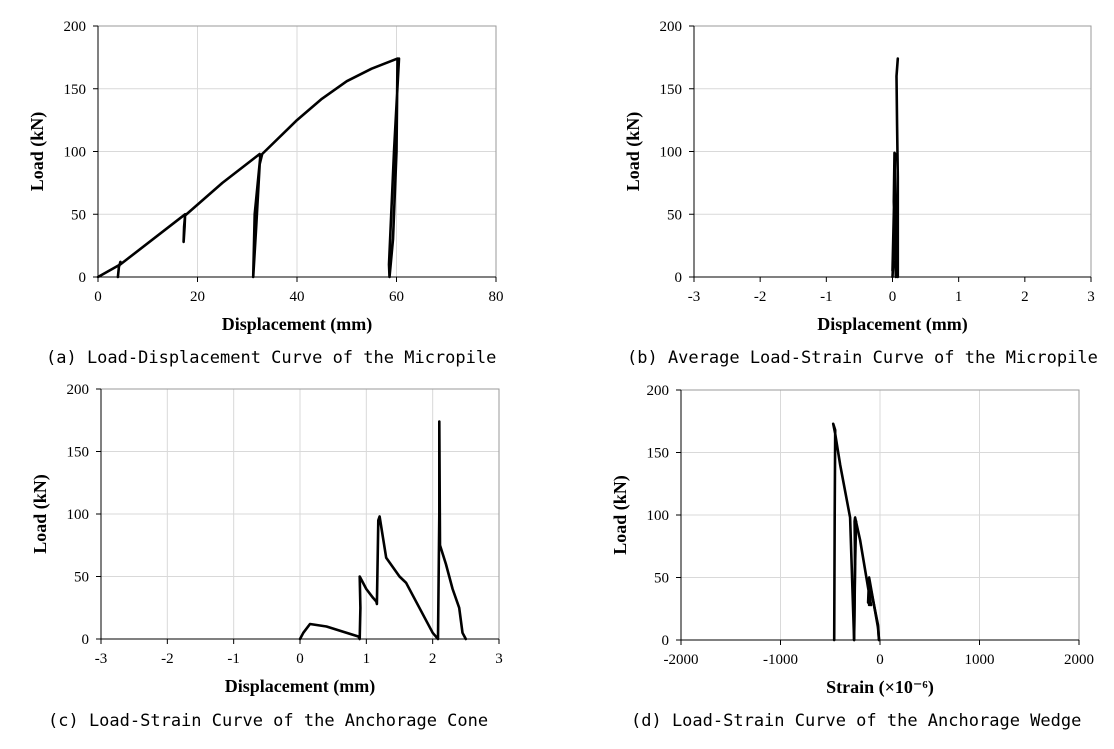 Image resolution: width=1114 pixels, height=749 pixels. I want to click on x-tick-label: 80, so click(496, 297).